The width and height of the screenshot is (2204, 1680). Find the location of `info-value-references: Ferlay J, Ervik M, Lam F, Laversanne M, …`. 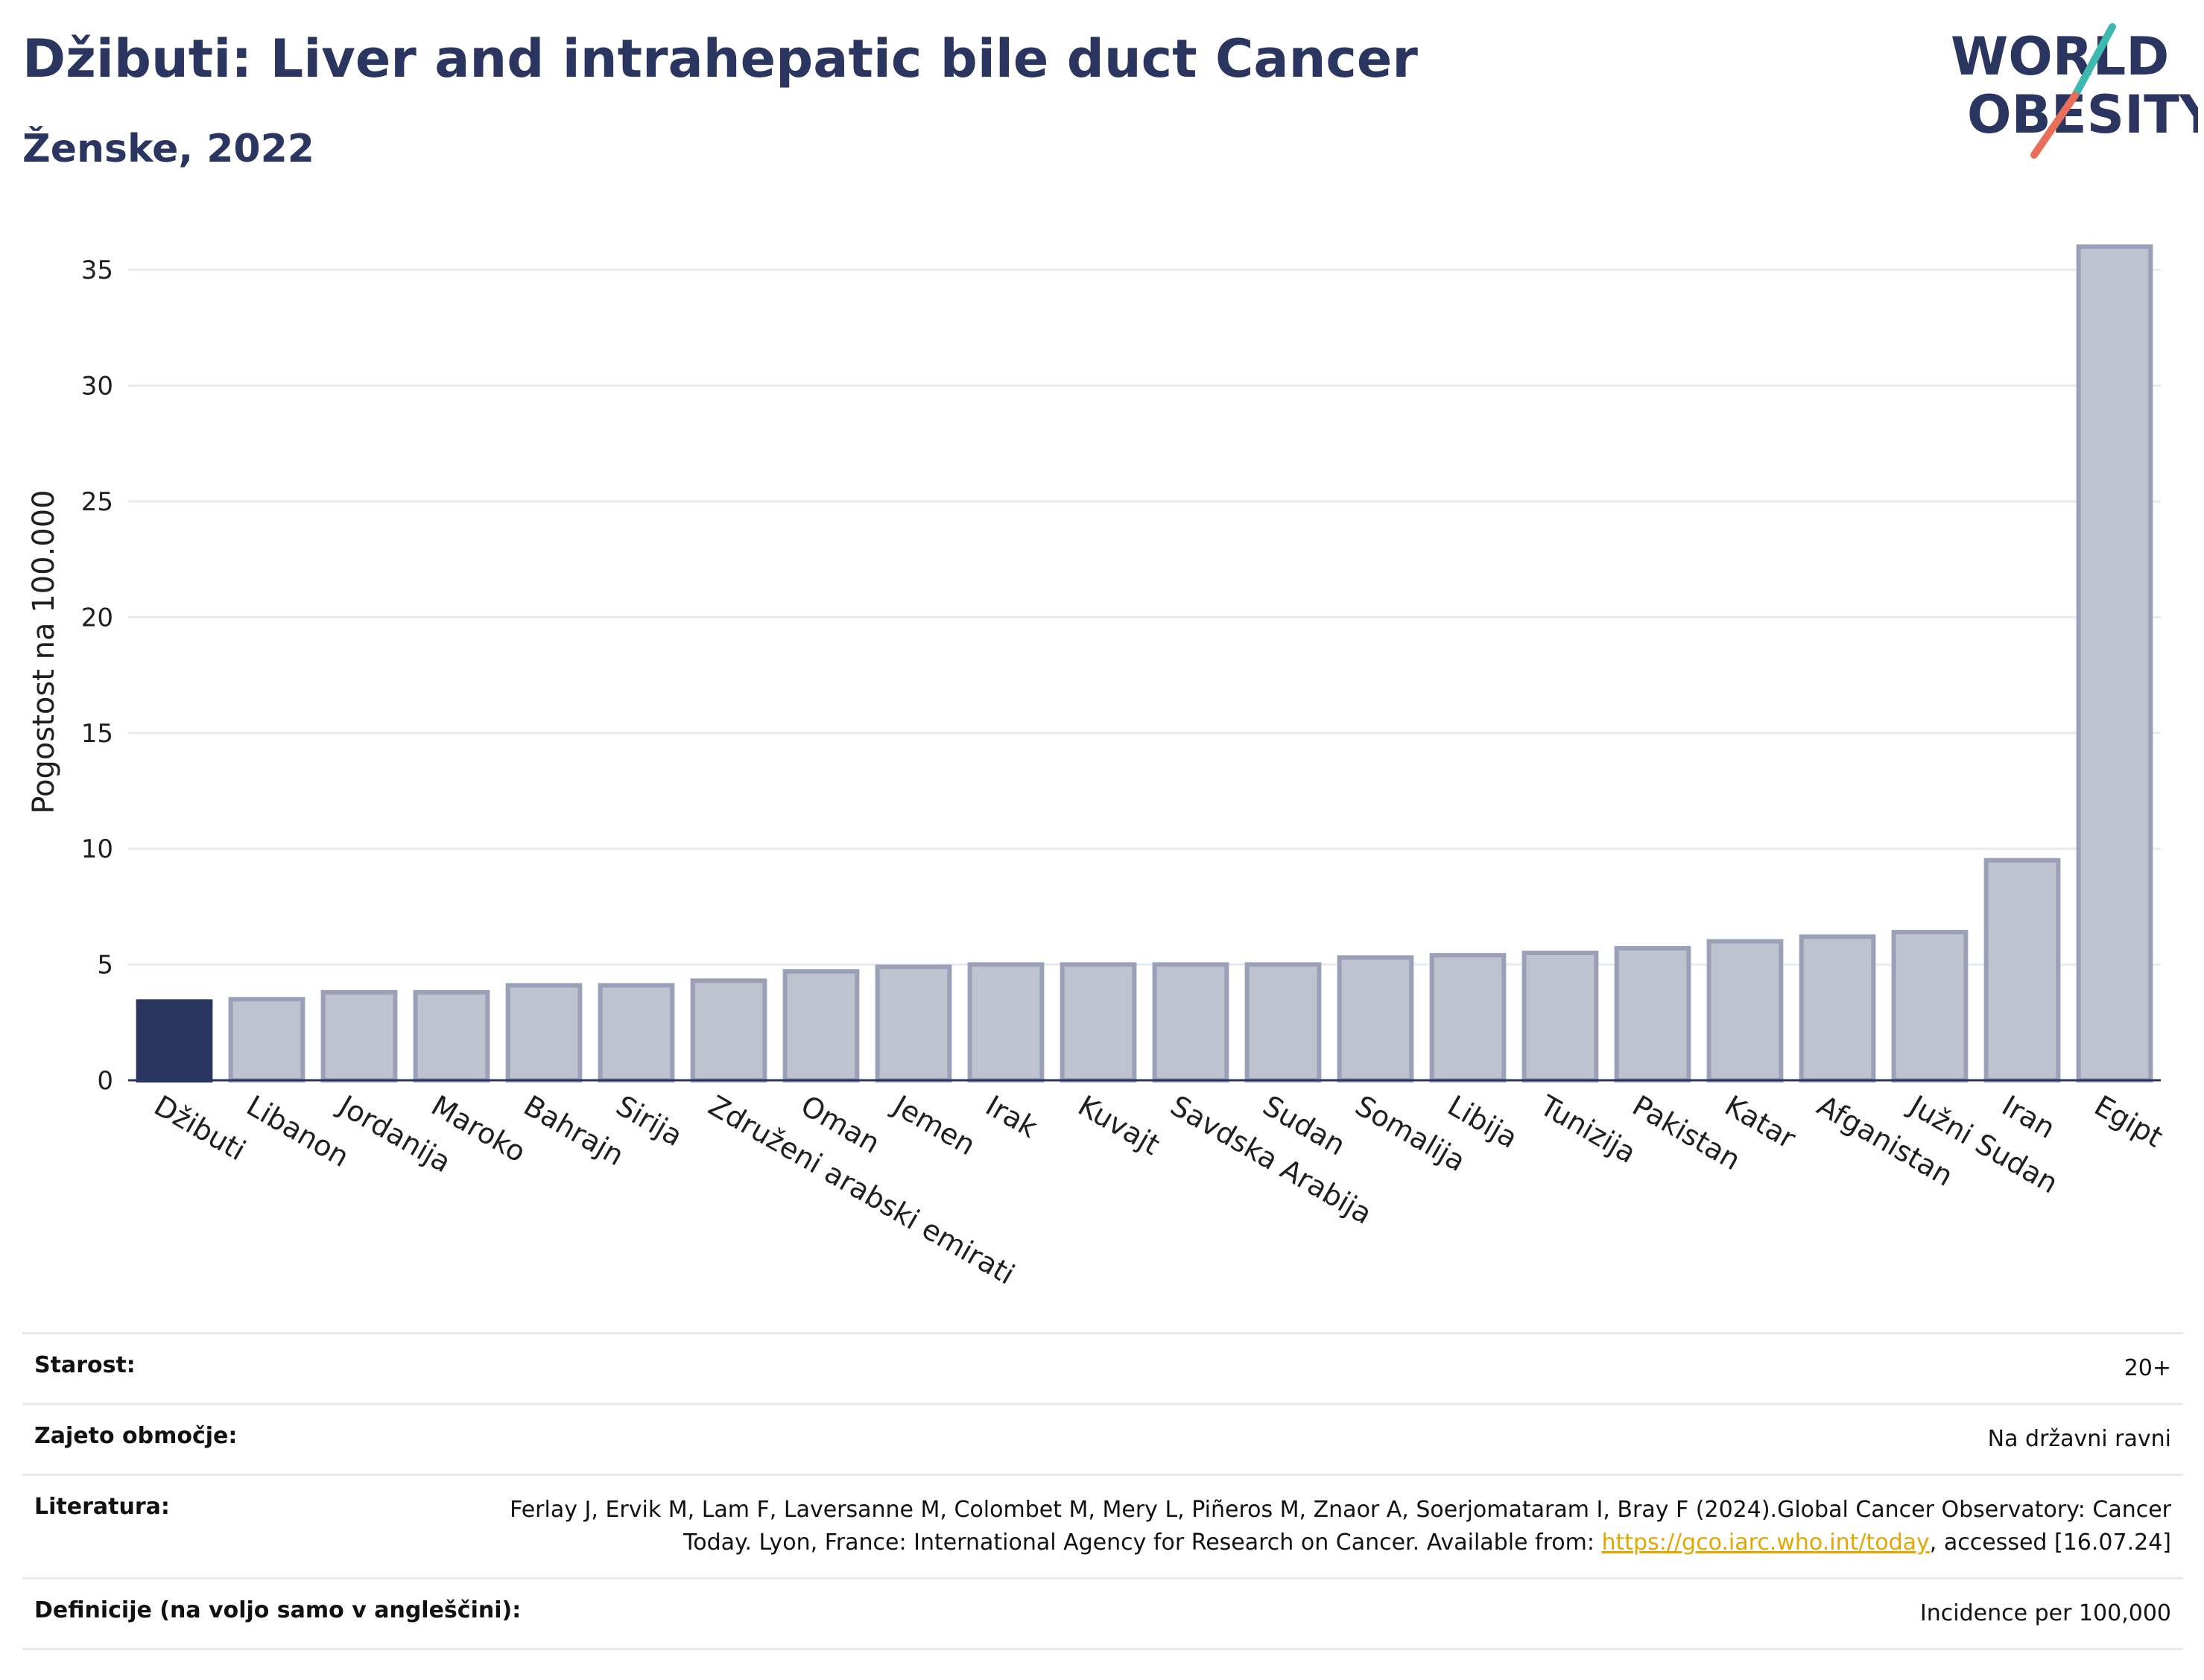

info-value-references: Ferlay J, Ervik M, Lam F, Laversanne M, … is located at coordinates (1314, 1526).